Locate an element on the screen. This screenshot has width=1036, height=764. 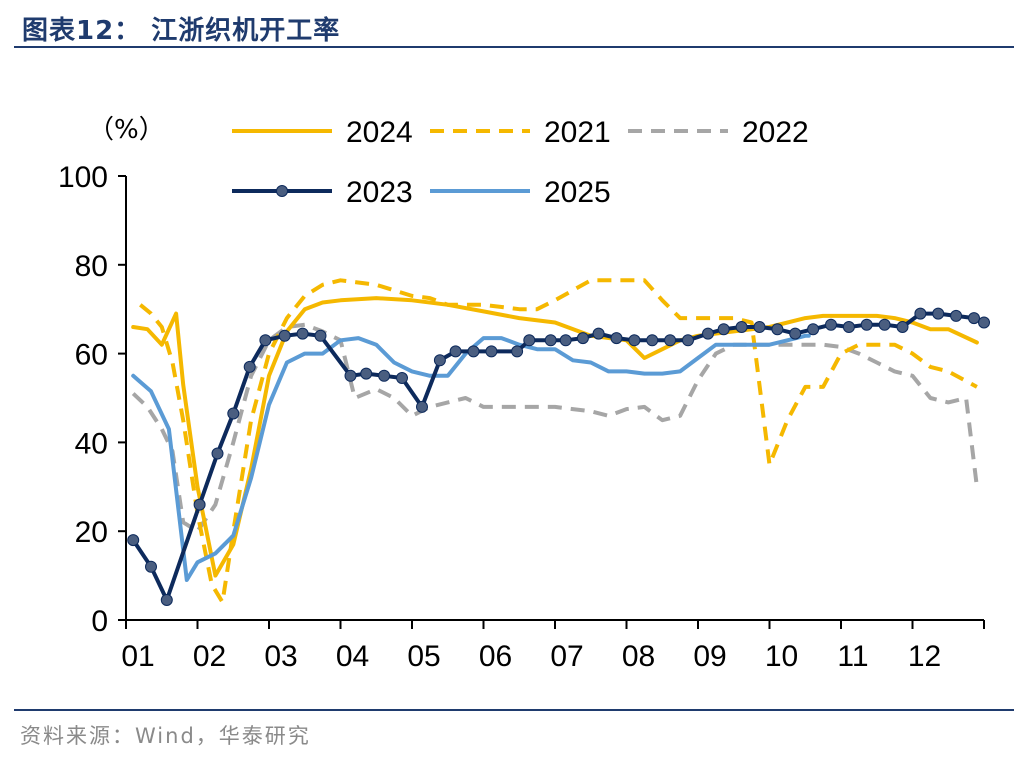
x-tick-label: 09 is located at coordinates (709, 656).